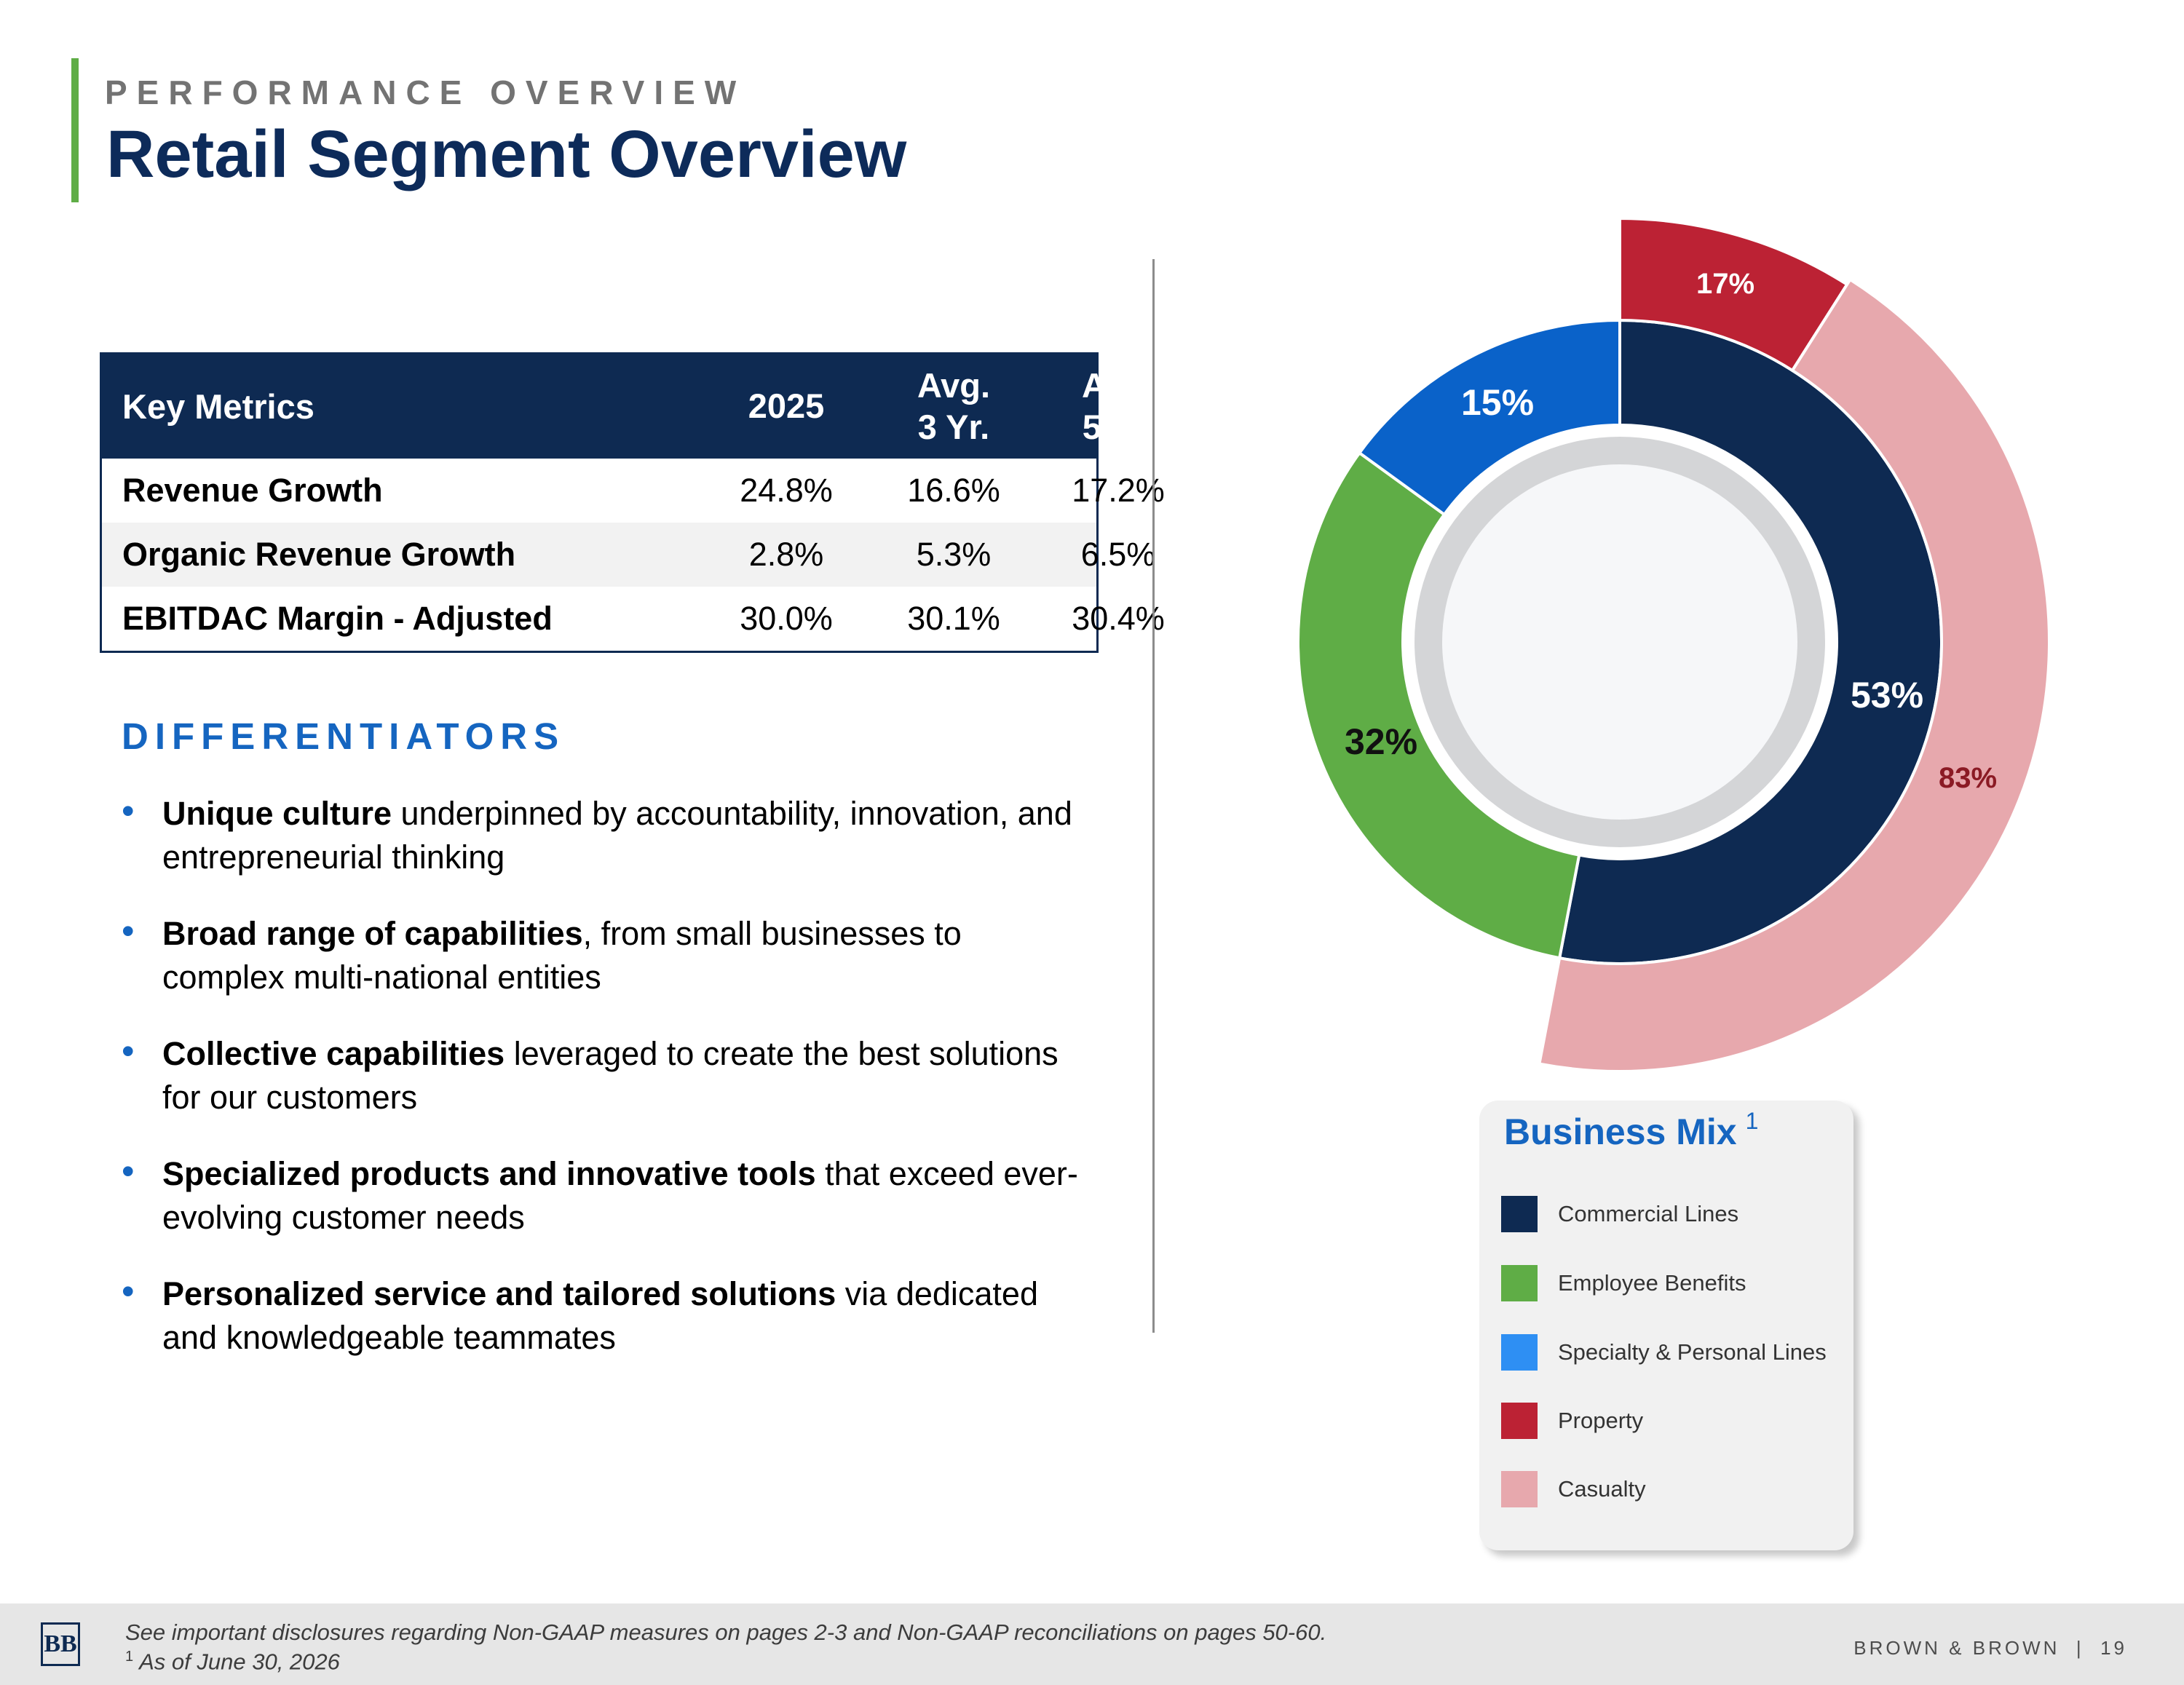  I want to click on table-row: Organic Revenue Growth 2.8% 5.3% 6.5%, so click(628, 555).